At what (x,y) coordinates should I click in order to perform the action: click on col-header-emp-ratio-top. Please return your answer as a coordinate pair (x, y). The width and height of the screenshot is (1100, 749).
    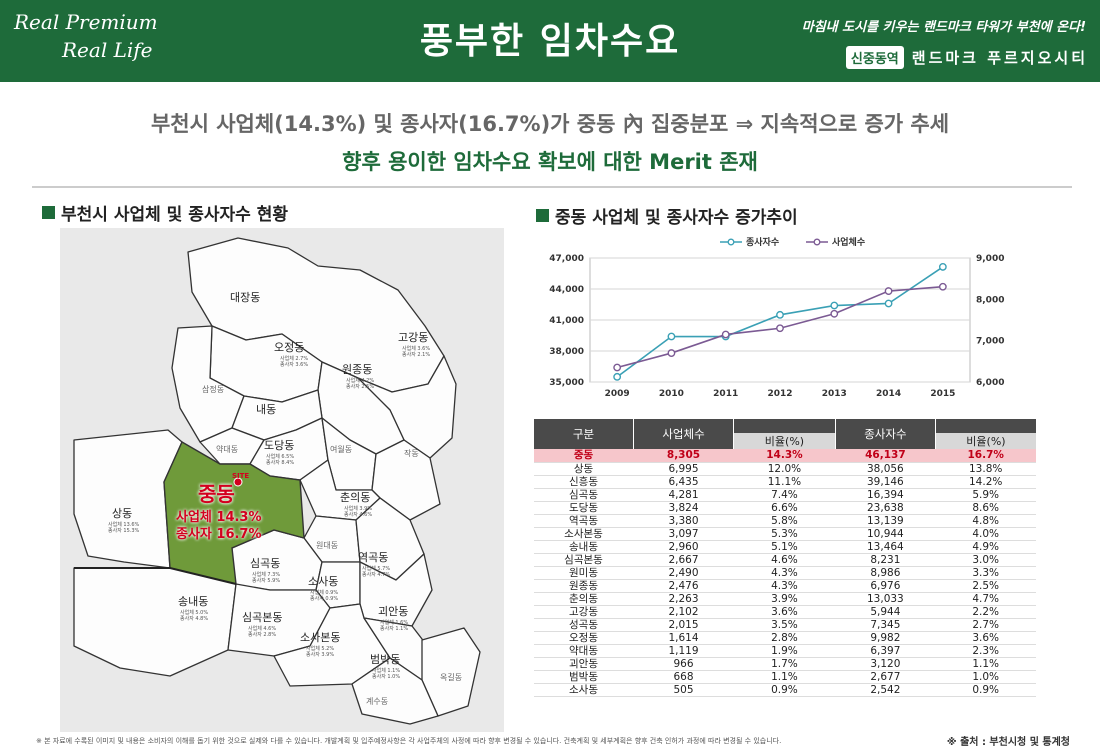
    Looking at the image, I should click on (985, 426).